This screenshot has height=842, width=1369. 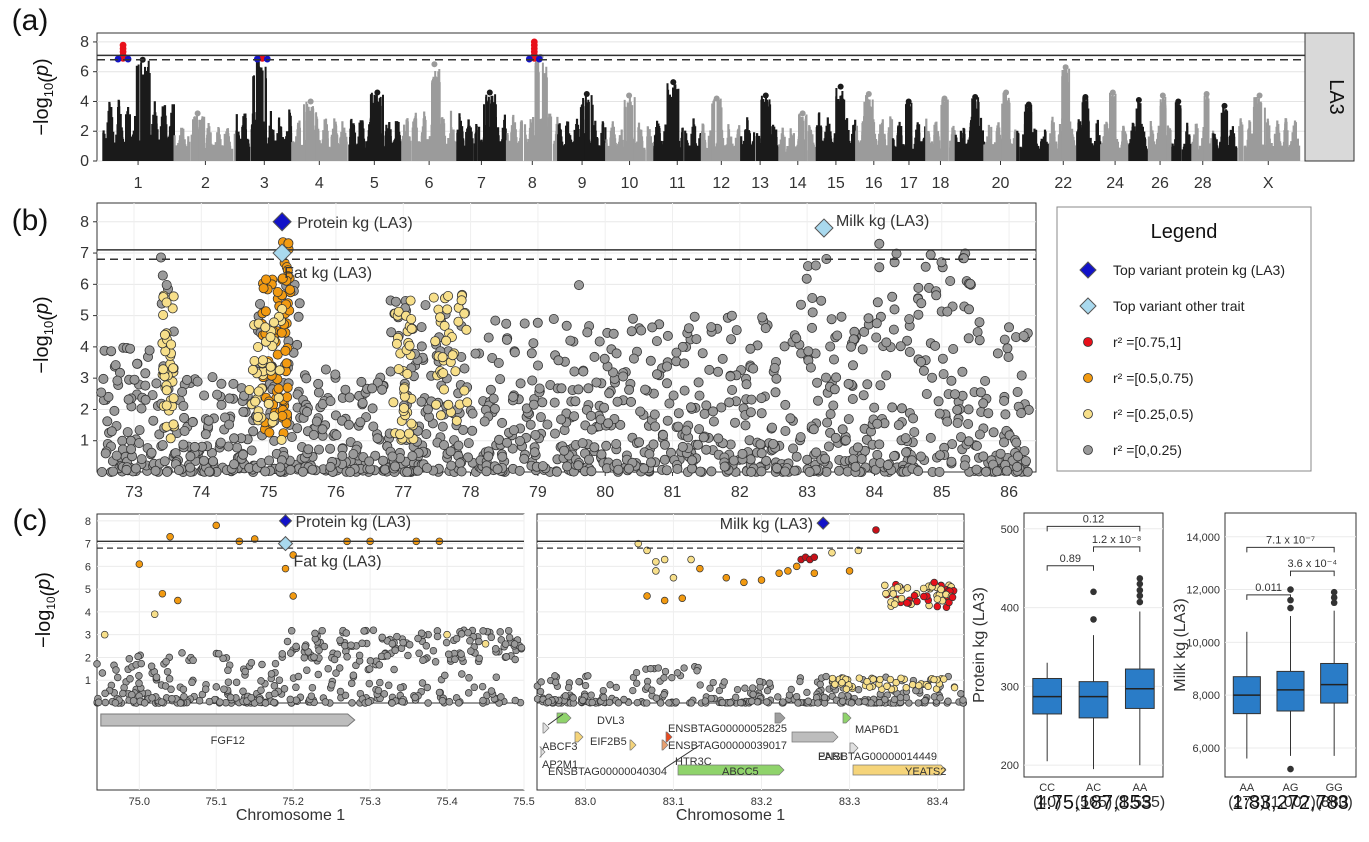 What do you see at coordinates (118, 59) in the screenshot?
I see `snp-point-top` at bounding box center [118, 59].